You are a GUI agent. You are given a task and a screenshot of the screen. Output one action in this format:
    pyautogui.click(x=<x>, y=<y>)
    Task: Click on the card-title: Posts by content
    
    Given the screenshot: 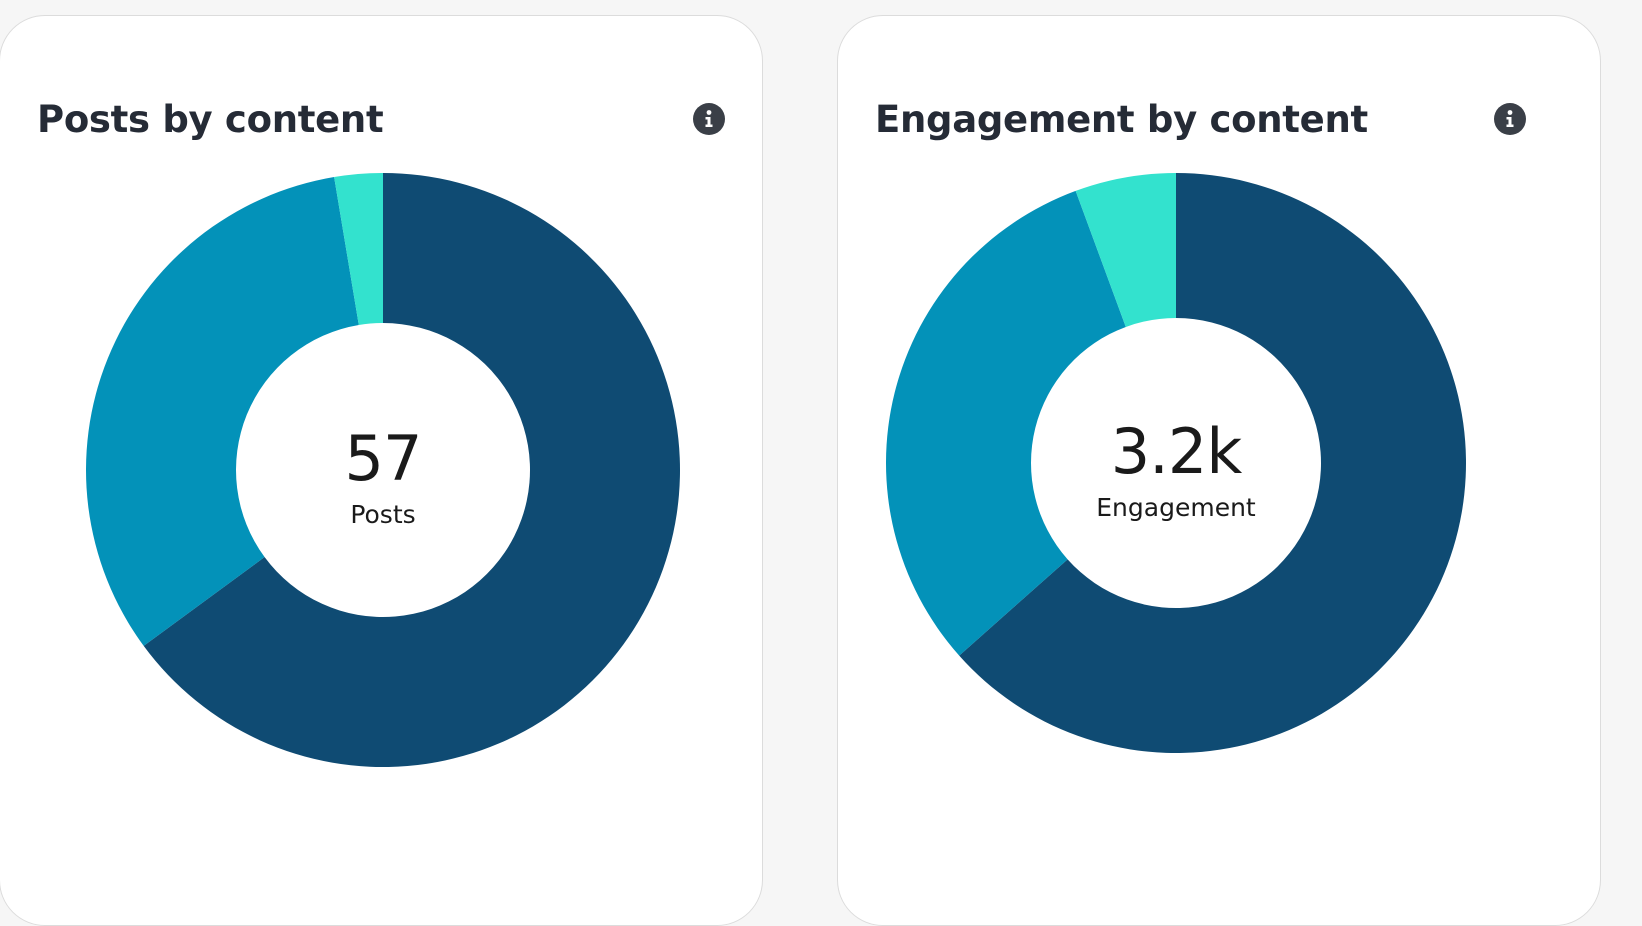 What is the action you would take?
    pyautogui.click(x=210, y=119)
    